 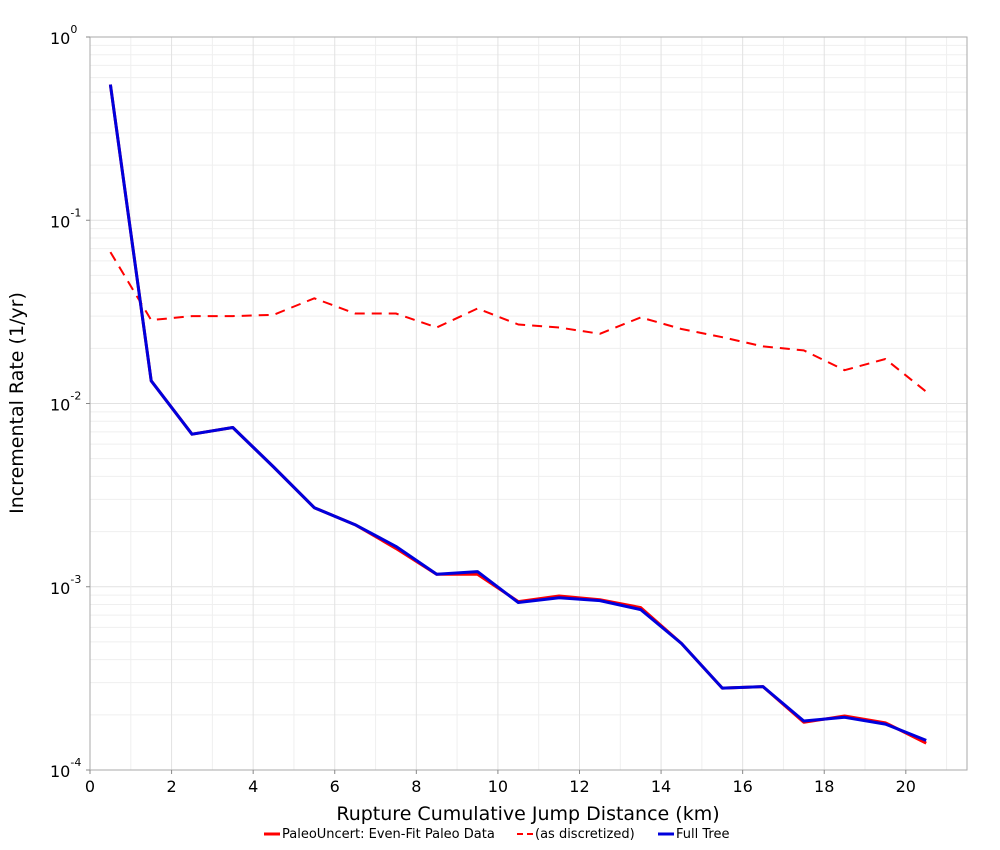 I want to click on x-tick-label: 16, so click(x=742, y=786).